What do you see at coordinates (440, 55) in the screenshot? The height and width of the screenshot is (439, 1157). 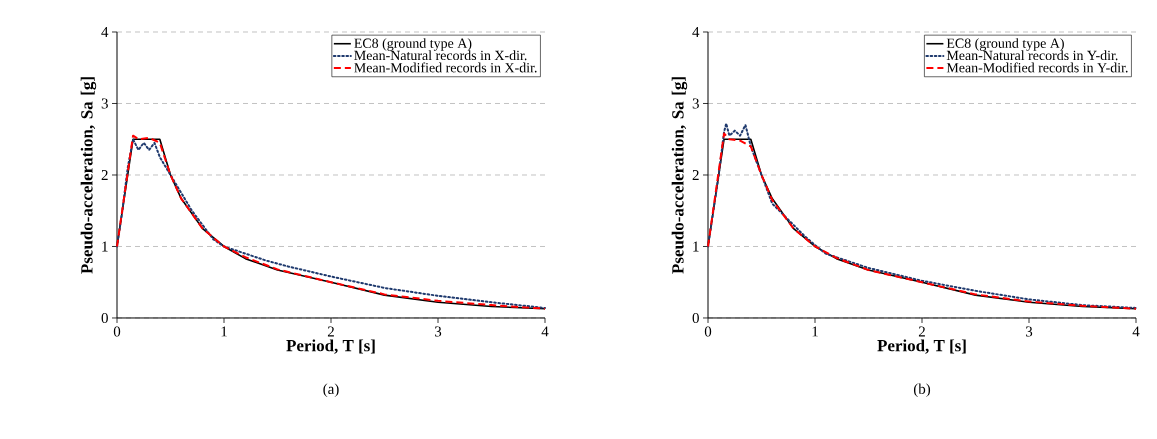 I see `legend-label: Mean-Natural records in X-dir.` at bounding box center [440, 55].